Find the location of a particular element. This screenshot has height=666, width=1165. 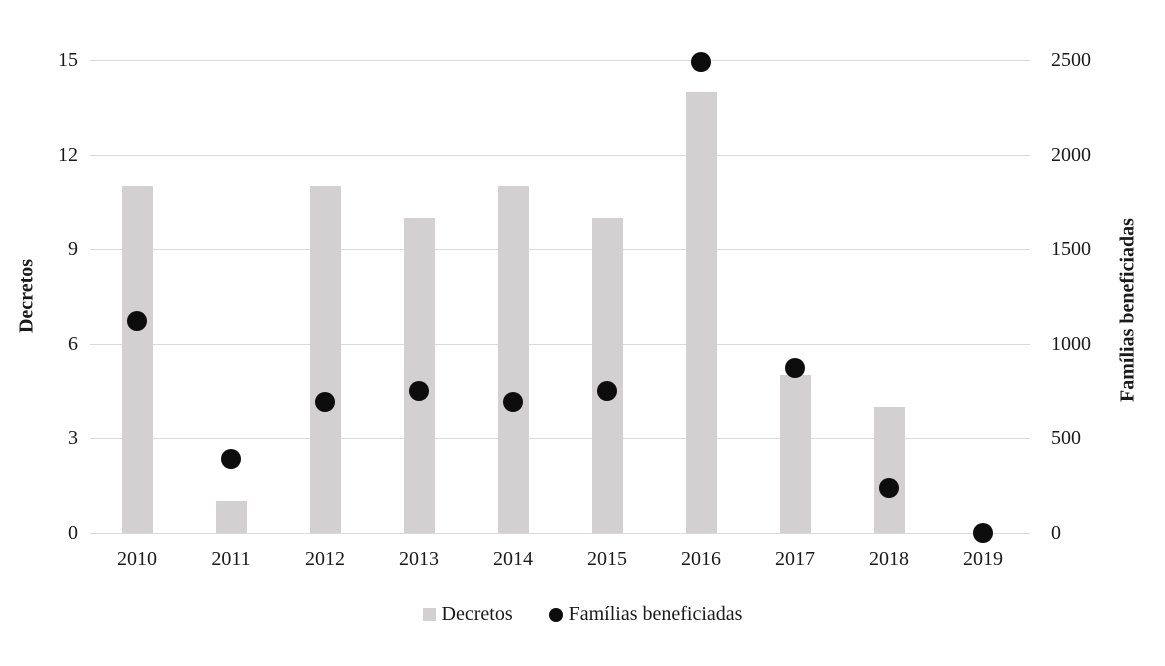

dot-2011 is located at coordinates (231, 459).